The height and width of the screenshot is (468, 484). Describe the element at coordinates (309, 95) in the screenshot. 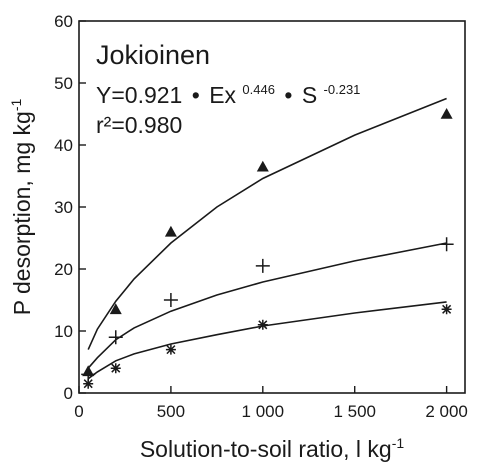

I see `equation-s: S` at that location.